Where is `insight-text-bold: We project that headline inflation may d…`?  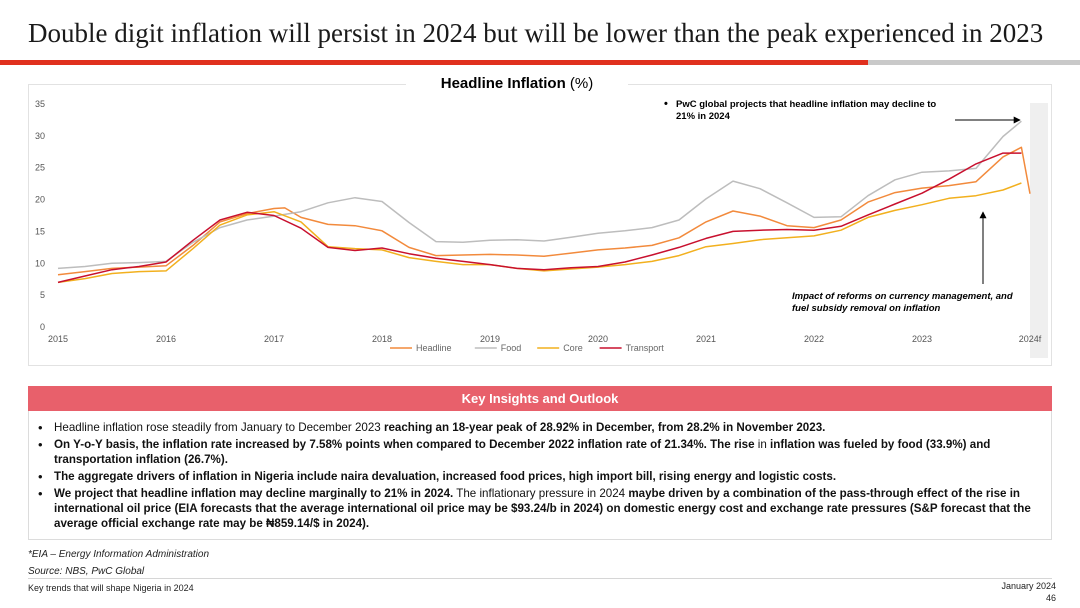 insight-text-bold: We project that headline inflation may d… is located at coordinates (254, 493).